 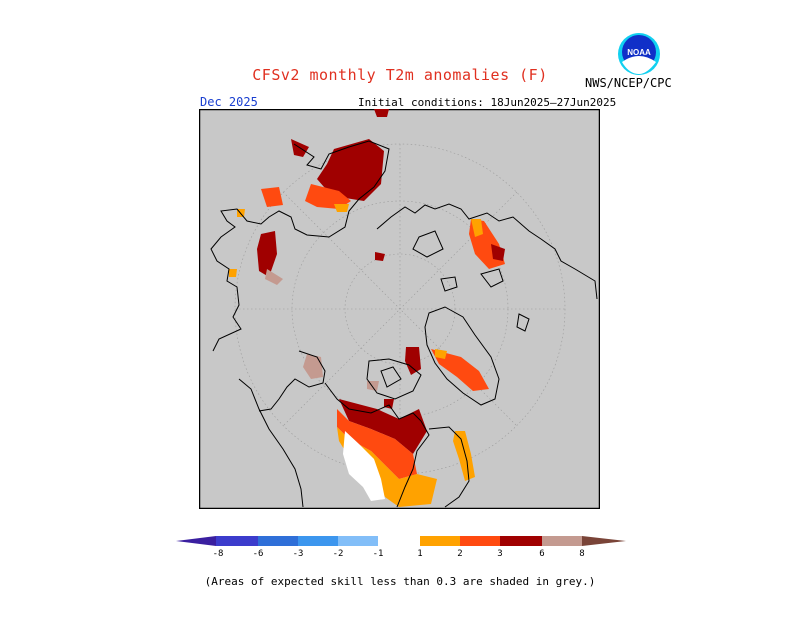 What do you see at coordinates (258, 554) in the screenshot?
I see `legend-label-m6: -6` at bounding box center [258, 554].